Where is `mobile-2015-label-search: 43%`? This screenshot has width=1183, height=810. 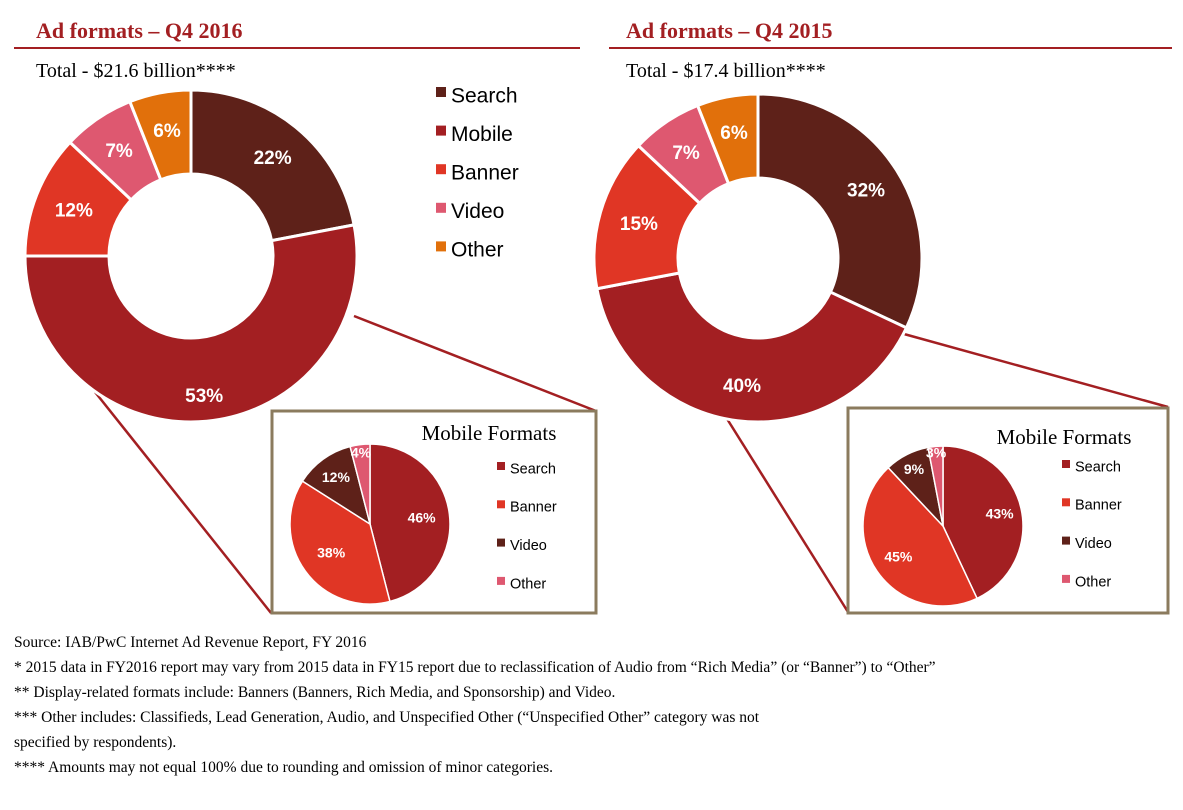 mobile-2015-label-search: 43% is located at coordinates (1000, 513).